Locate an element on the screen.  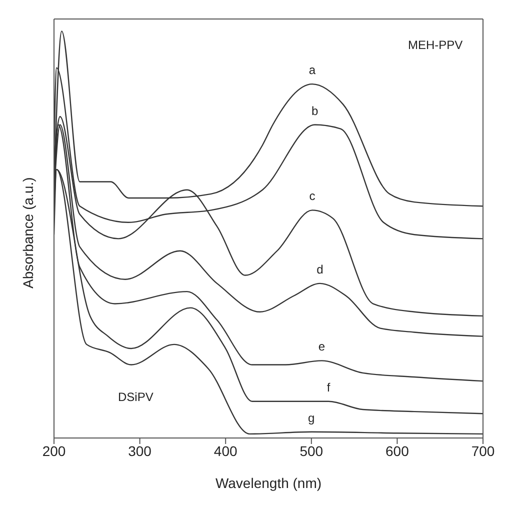
x-tick-label: 400 is located at coordinates (226, 450).